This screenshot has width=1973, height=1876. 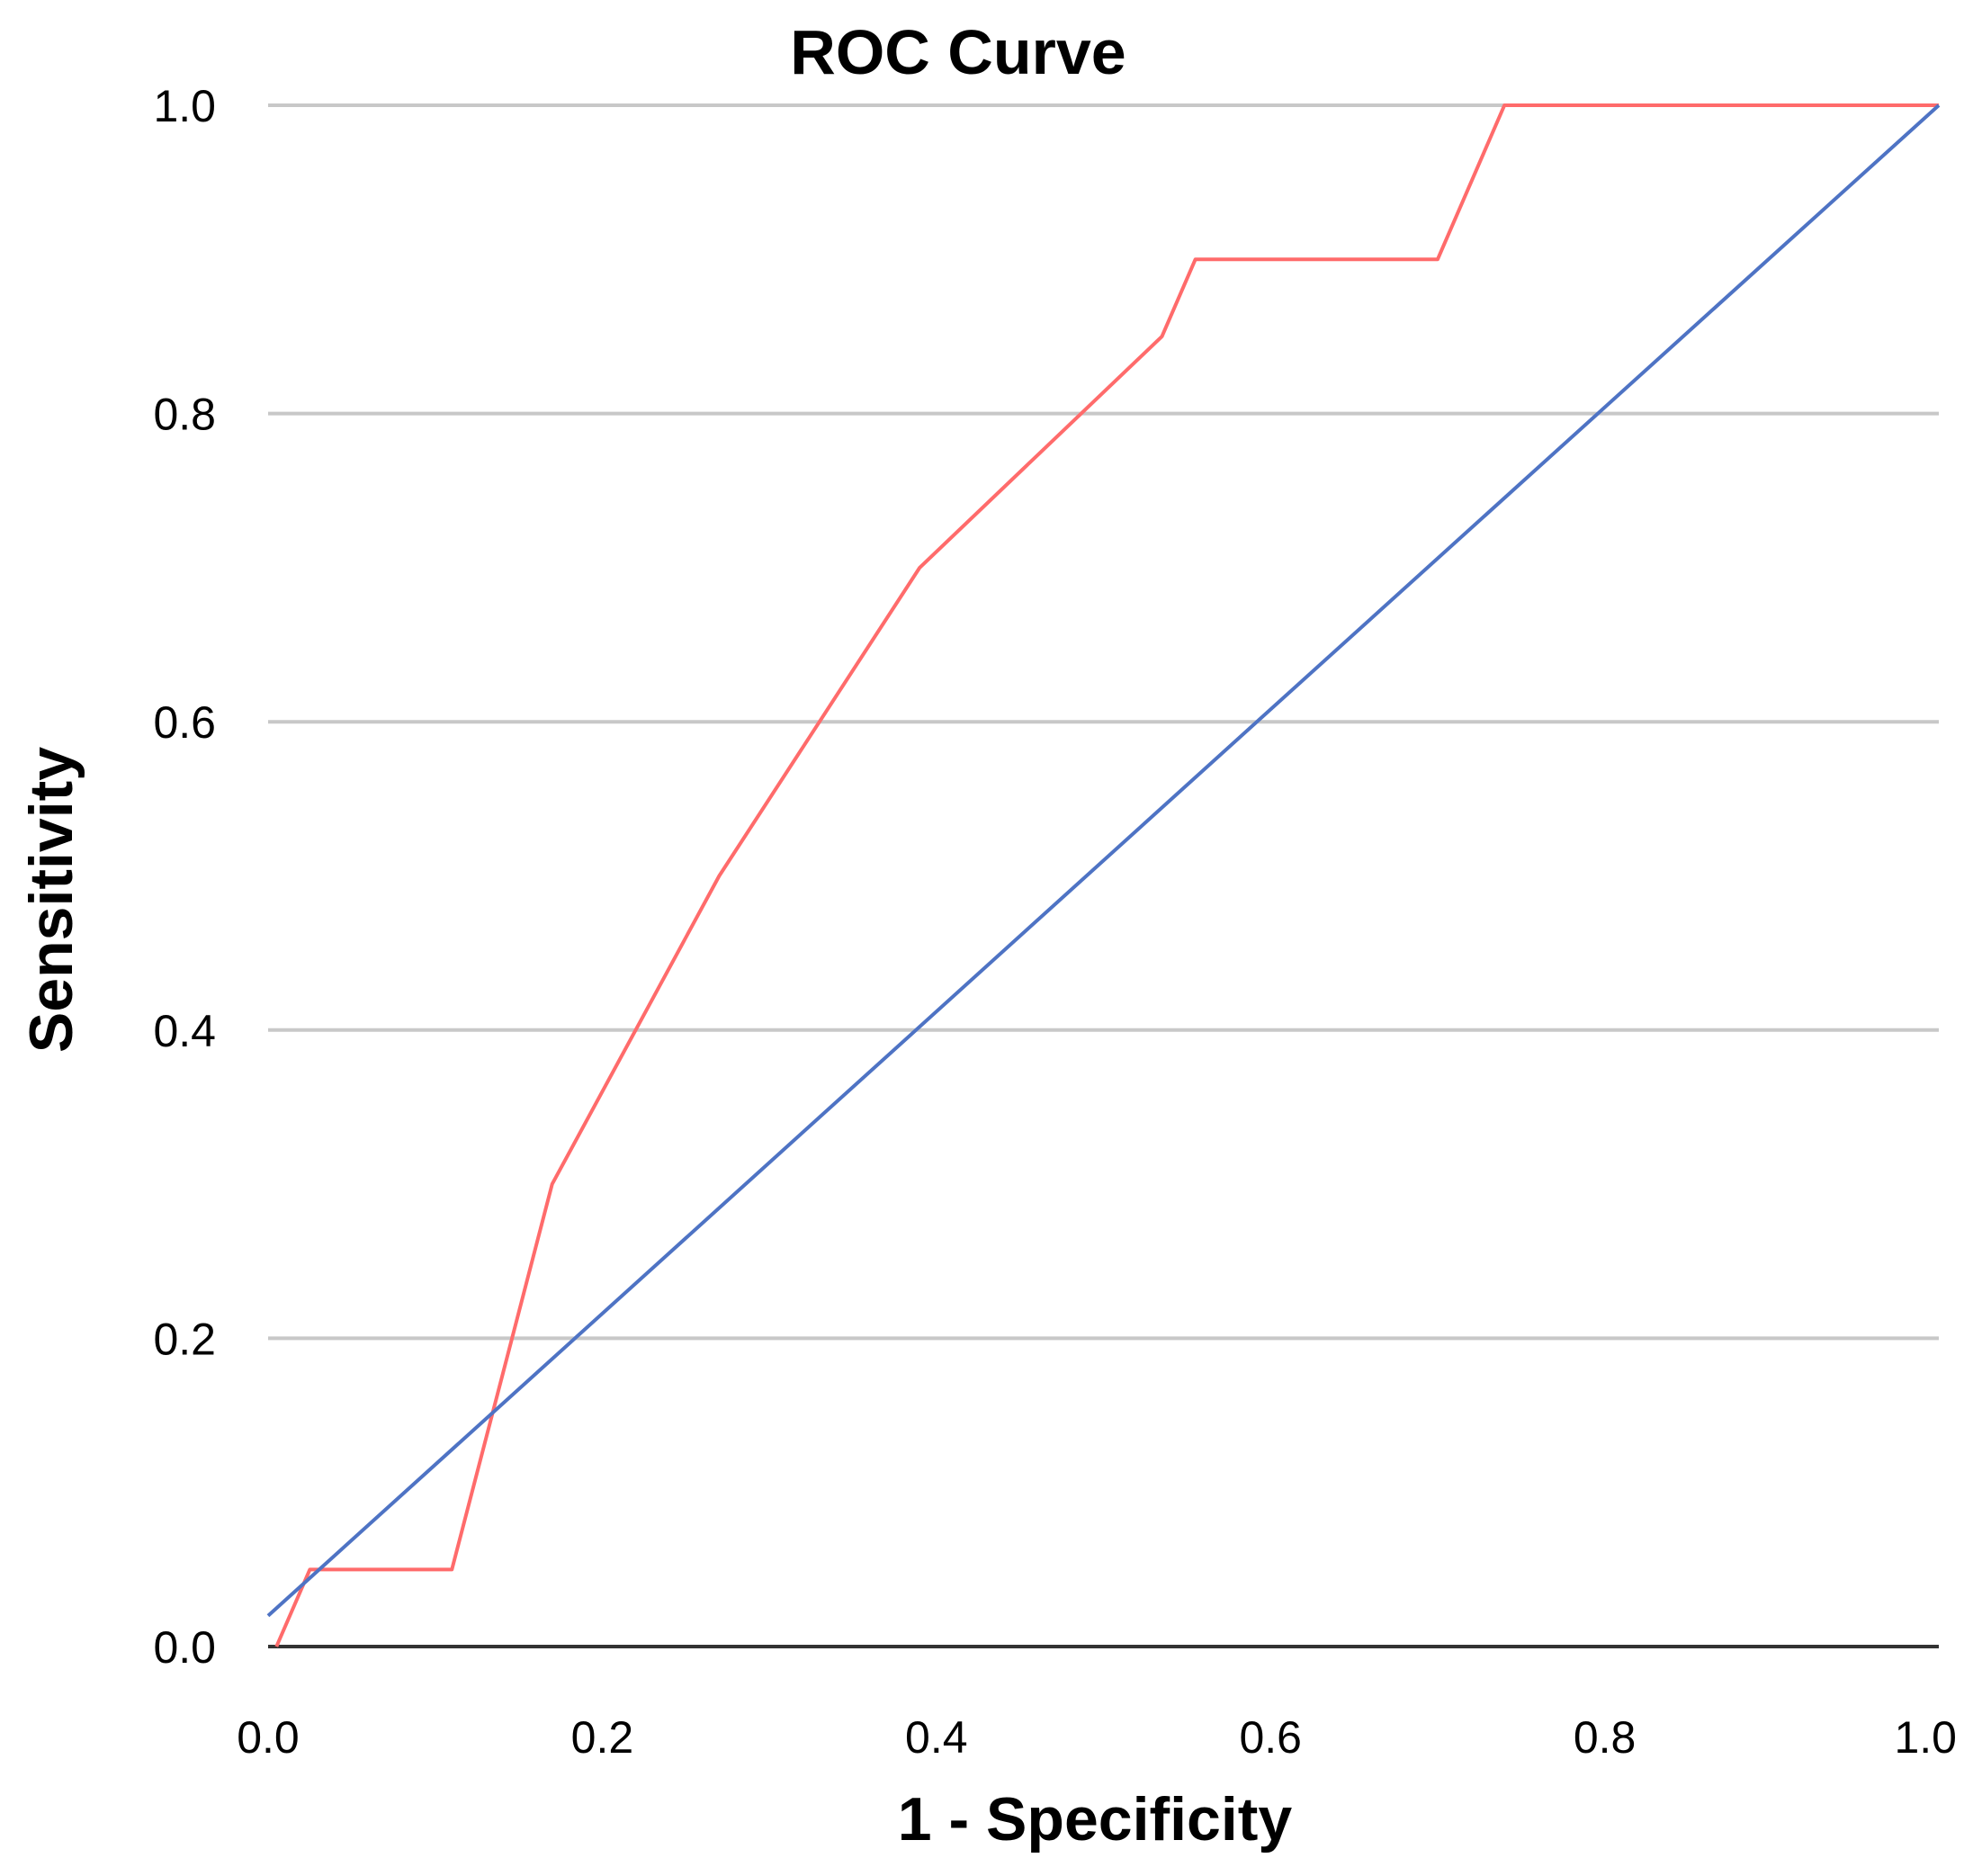 What do you see at coordinates (1095, 1819) in the screenshot?
I see `x-axis-title: 1 - Specificity` at bounding box center [1095, 1819].